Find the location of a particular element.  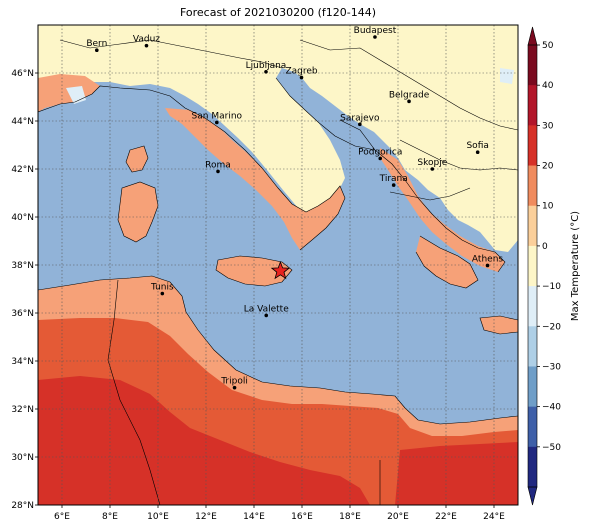

land-africa-hottest is located at coordinates (204, 440).